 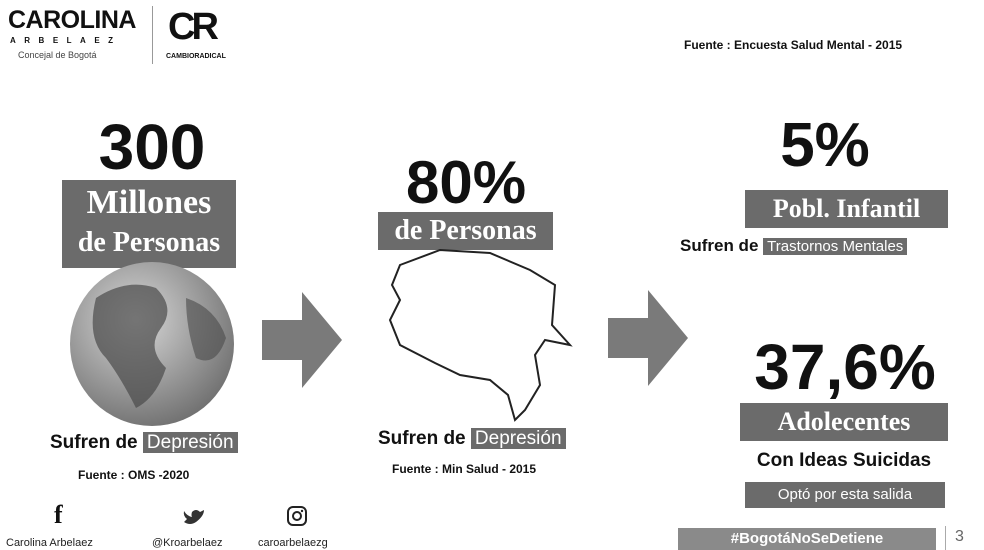 I want to click on facebook-handle: Carolina Arbelaez, so click(x=49, y=543).